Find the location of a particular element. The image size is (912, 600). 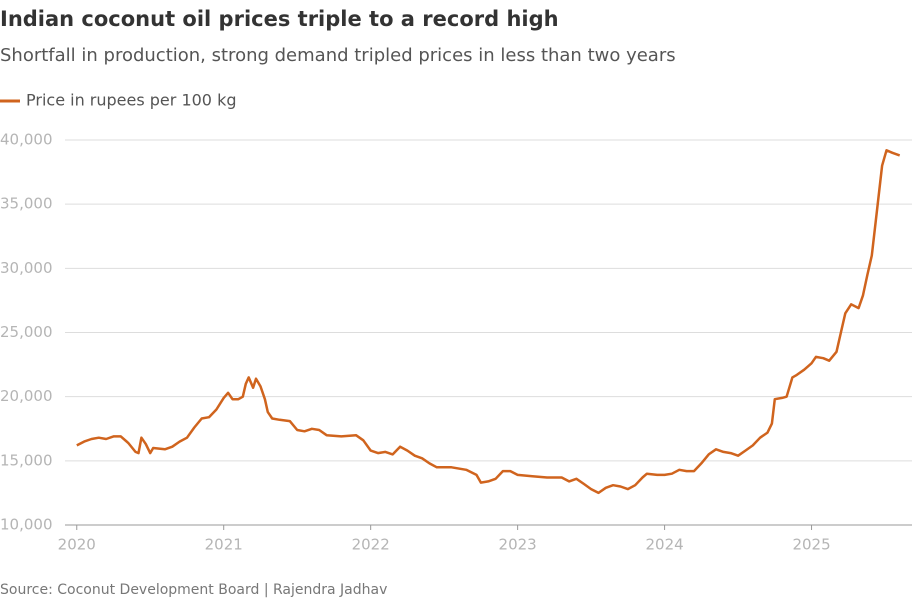

y-tick-label: 30,000 is located at coordinates (26, 268).